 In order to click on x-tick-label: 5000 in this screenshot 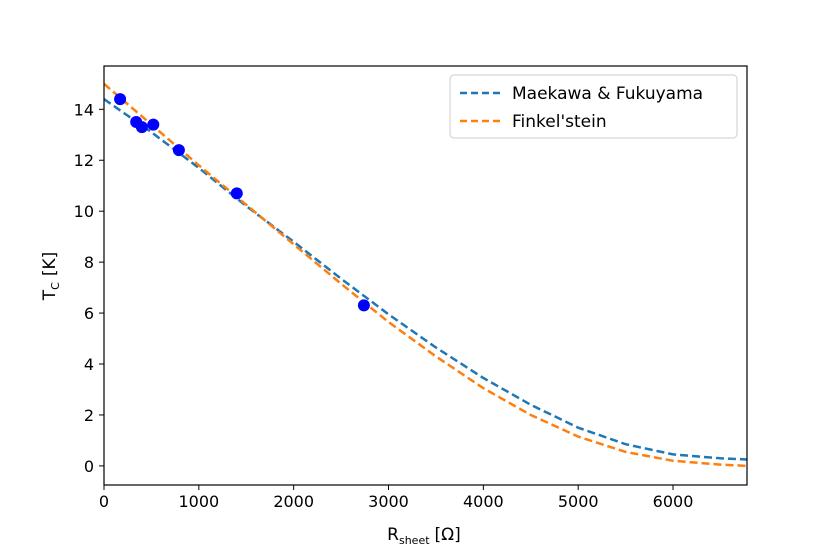, I will do `click(578, 501)`.